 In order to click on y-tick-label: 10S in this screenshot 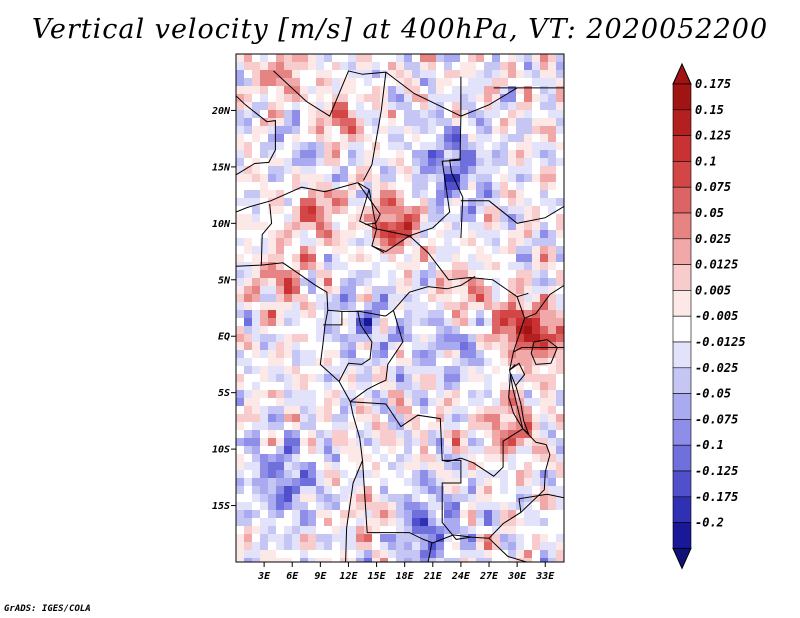, I will do `click(221, 450)`.